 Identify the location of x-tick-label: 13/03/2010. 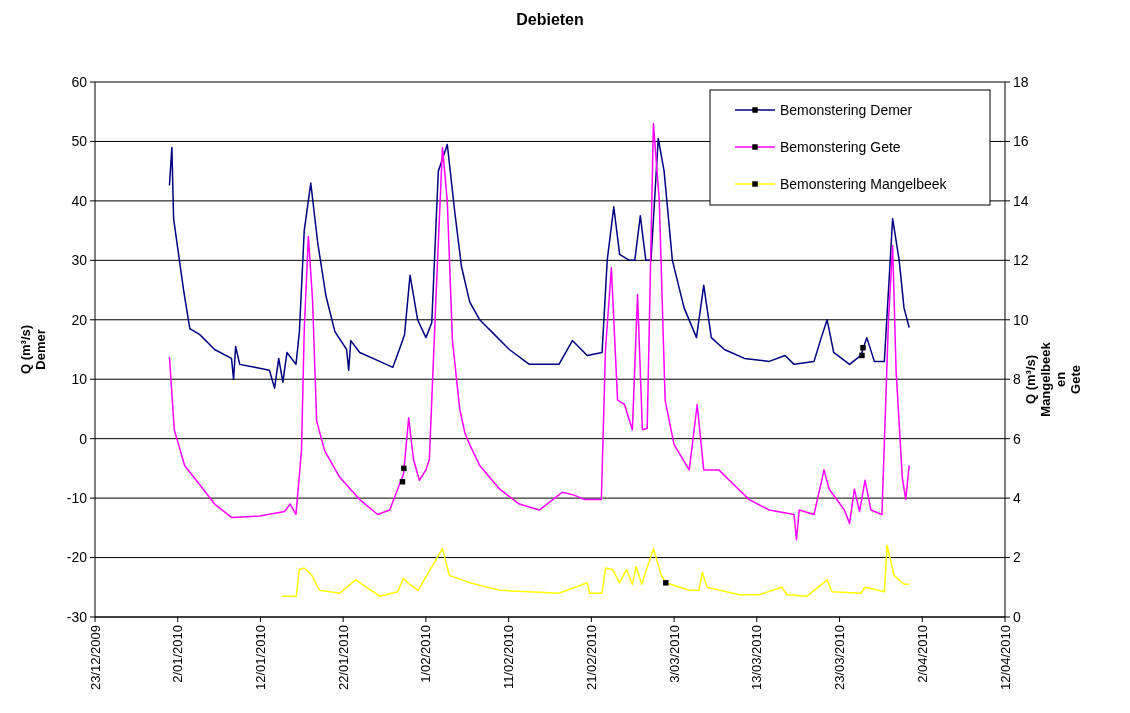
(757, 658).